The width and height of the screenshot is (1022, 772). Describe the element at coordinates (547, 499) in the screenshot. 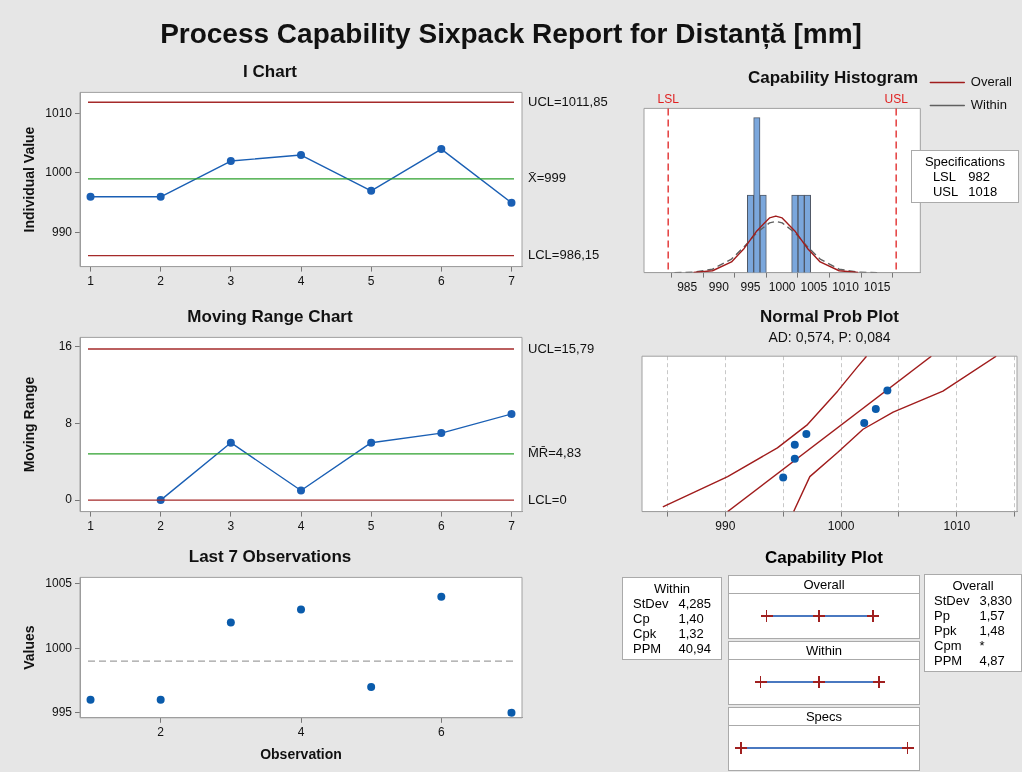

I see `ref-line-label: LCL=0` at that location.